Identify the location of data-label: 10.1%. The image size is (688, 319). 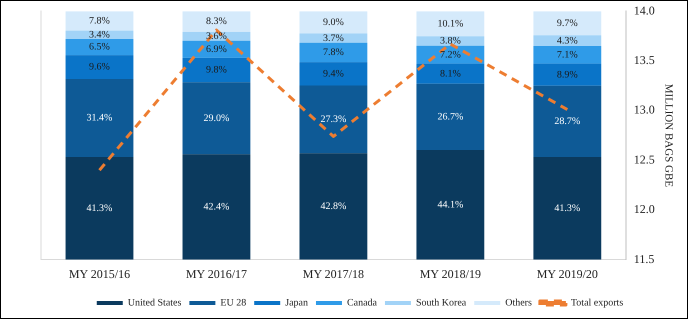
(450, 24).